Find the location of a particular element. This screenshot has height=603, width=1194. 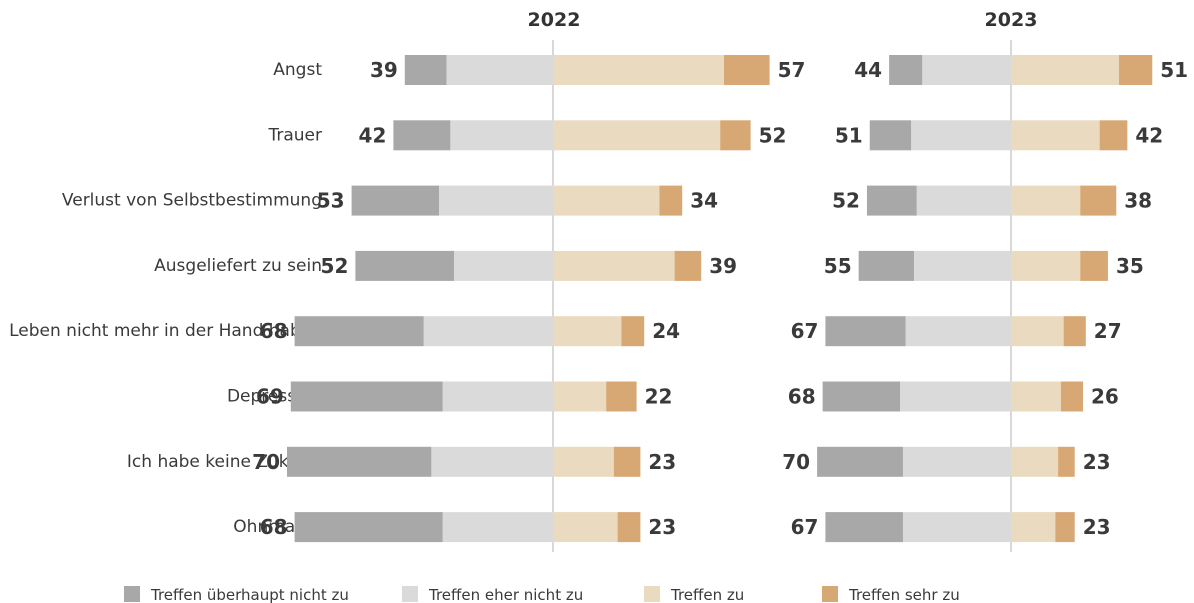

positive-total-label: 42 is located at coordinates (1149, 135).